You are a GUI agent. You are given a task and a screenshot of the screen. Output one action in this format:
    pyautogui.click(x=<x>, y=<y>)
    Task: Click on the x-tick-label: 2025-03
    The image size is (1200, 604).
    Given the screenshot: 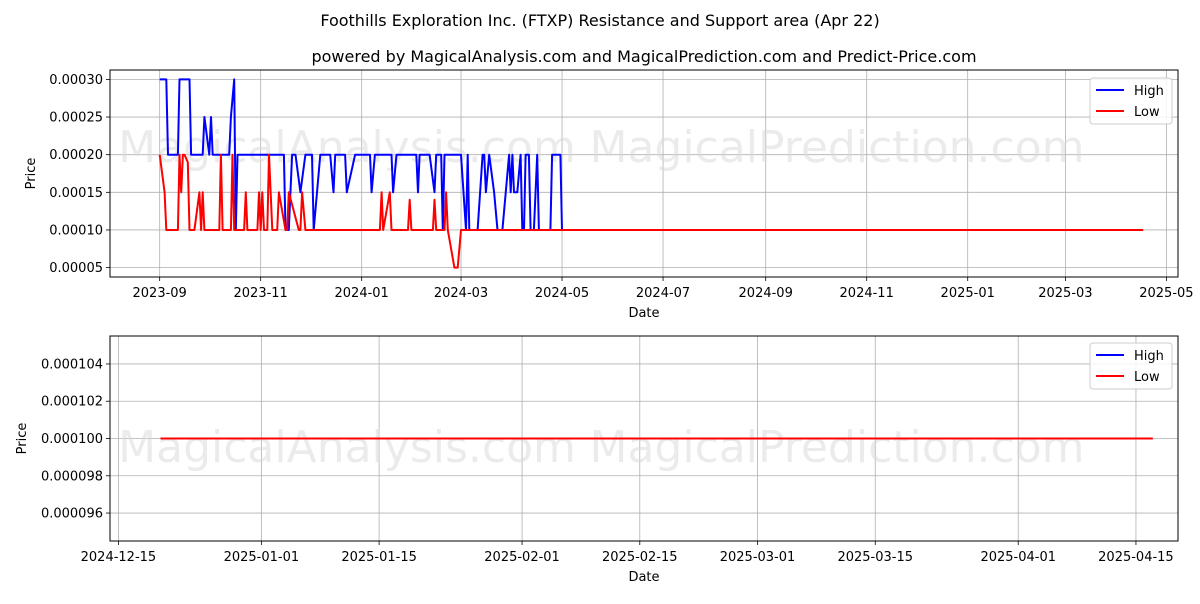 What is the action you would take?
    pyautogui.click(x=1065, y=293)
    